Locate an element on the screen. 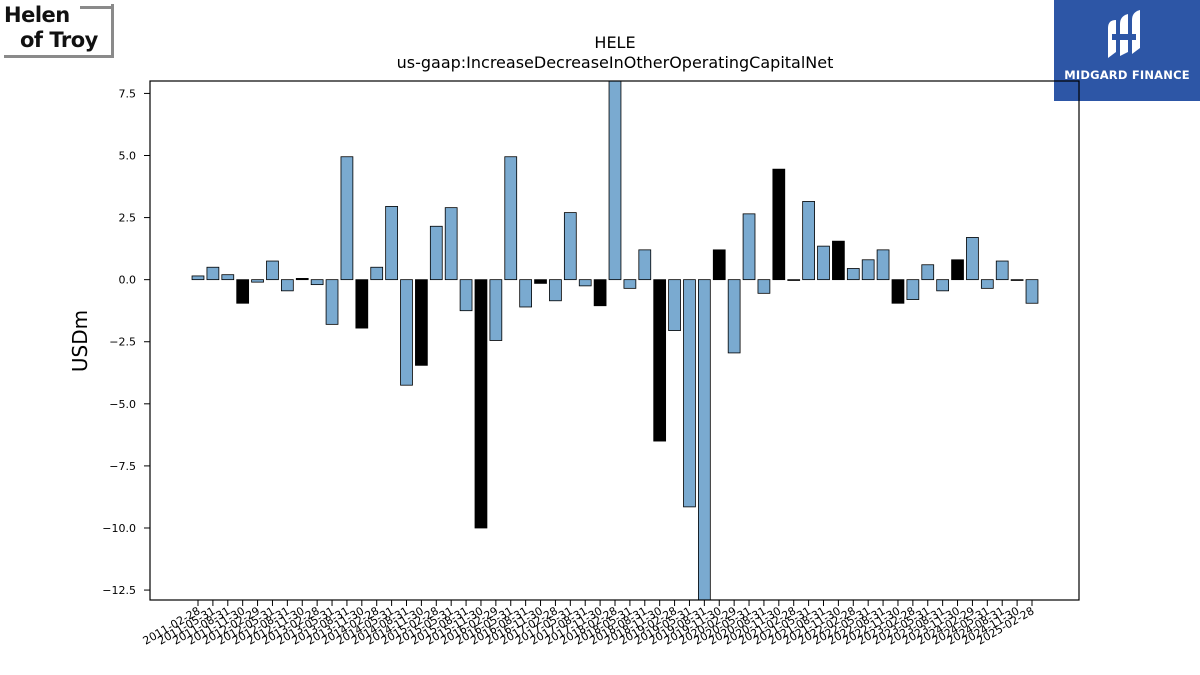  y-tick-label: −7.5 is located at coordinates (122, 466).